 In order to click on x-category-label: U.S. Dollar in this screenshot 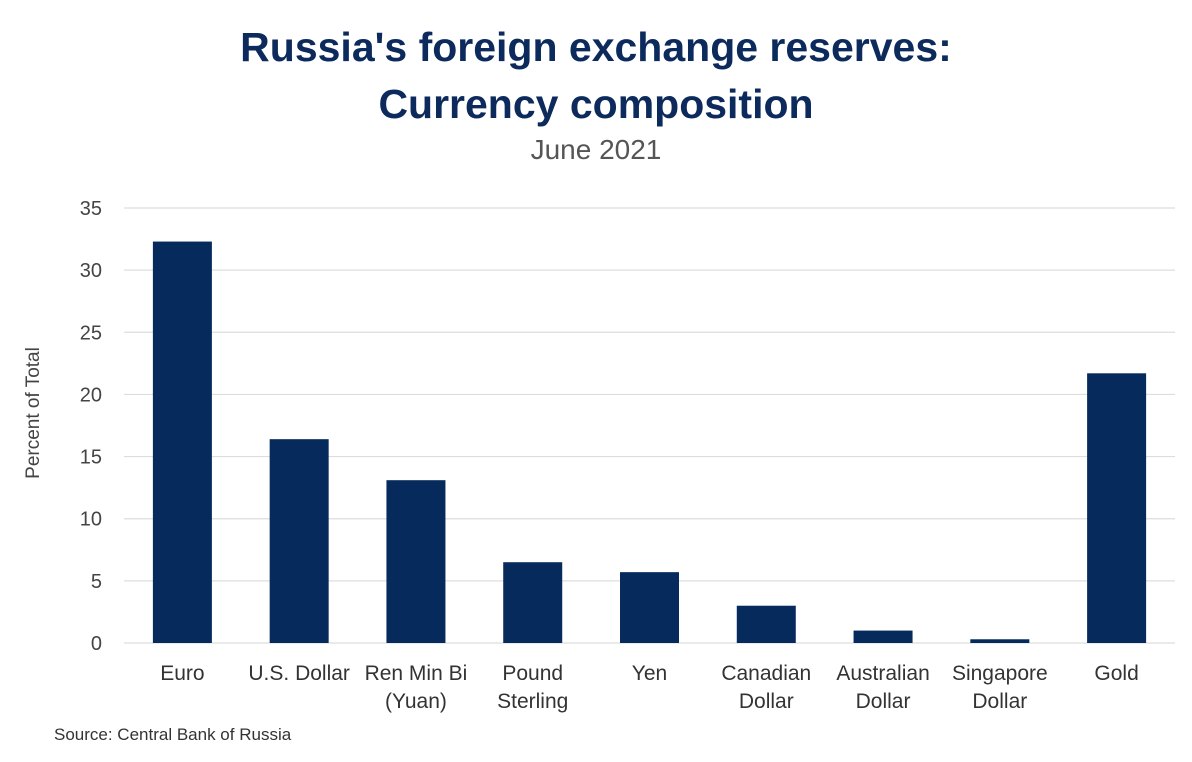, I will do `click(299, 673)`.